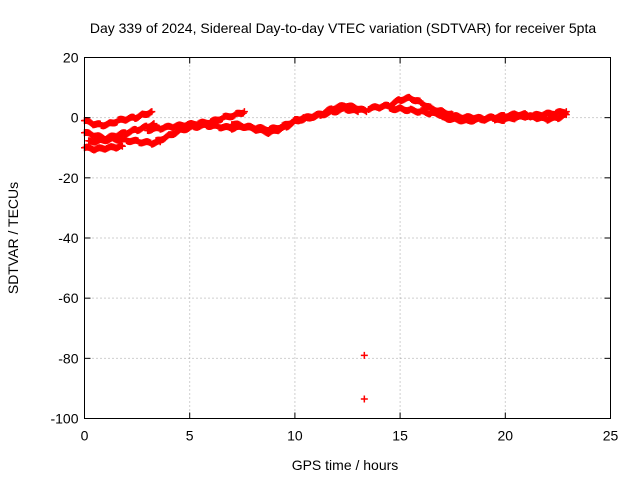 The height and width of the screenshot is (480, 640). Describe the element at coordinates (68, 178) in the screenshot. I see `y-tick-label: -20` at that location.